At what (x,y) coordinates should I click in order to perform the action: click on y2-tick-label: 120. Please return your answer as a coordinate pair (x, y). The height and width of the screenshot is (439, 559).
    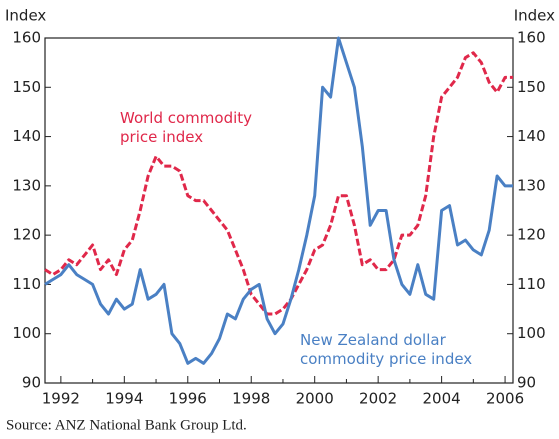
    Looking at the image, I should click on (531, 235).